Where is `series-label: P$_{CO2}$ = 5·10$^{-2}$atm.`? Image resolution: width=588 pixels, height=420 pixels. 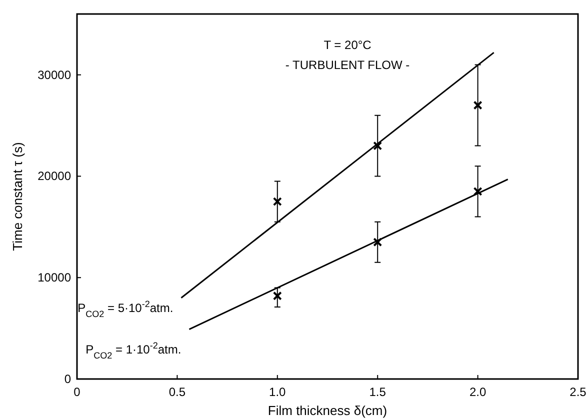 series-label: P$_{CO2}$ = 5·10$^{-2}$atm. is located at coordinates (126, 308).